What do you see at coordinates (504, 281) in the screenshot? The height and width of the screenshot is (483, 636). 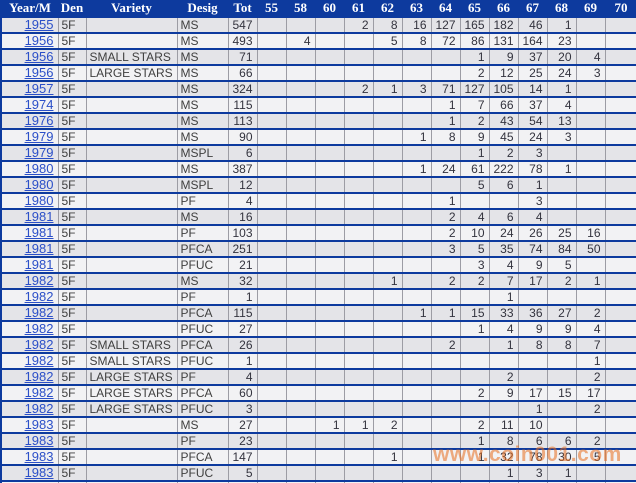 I see `grade-66-cell: 7` at bounding box center [504, 281].